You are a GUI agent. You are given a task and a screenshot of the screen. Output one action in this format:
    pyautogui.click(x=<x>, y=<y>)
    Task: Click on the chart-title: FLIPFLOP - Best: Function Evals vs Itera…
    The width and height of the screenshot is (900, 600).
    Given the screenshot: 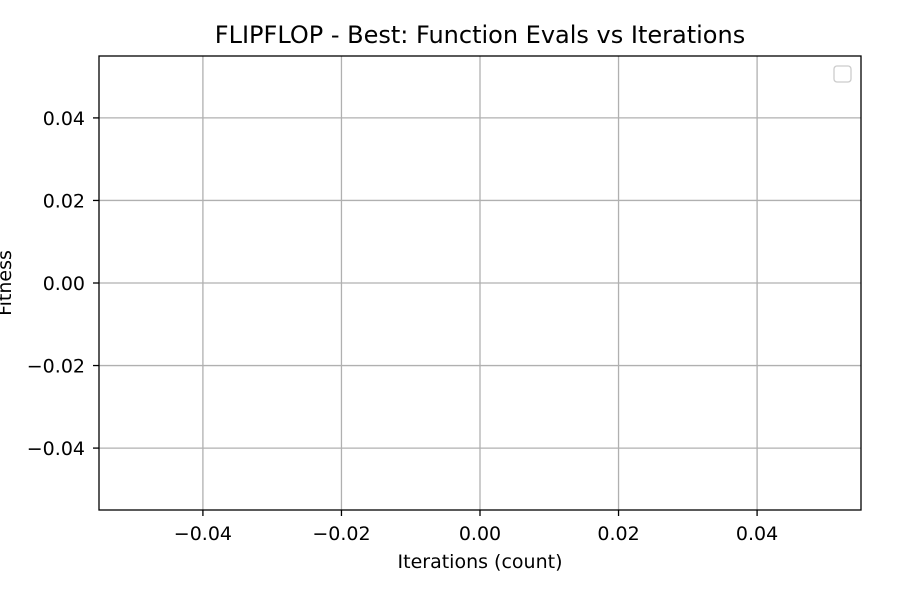 What is the action you would take?
    pyautogui.click(x=480, y=35)
    